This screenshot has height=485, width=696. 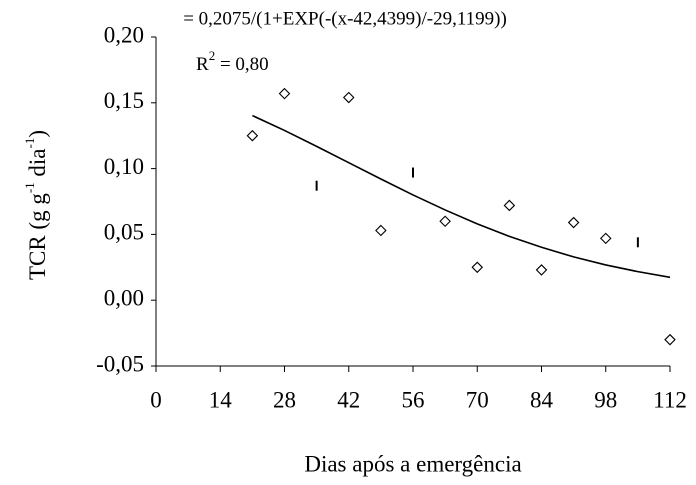 I want to click on y-tick-label: -0,05, so click(x=120, y=363).